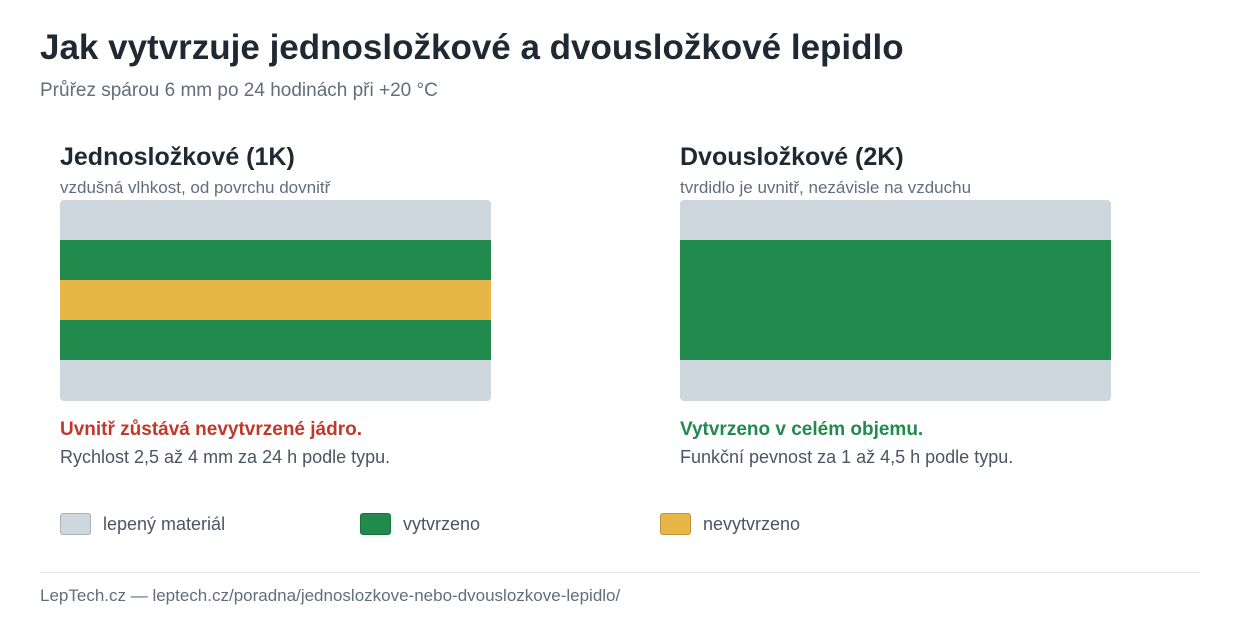  What do you see at coordinates (792, 157) in the screenshot?
I see `panel-heading: Dvousložkové (2K)` at bounding box center [792, 157].